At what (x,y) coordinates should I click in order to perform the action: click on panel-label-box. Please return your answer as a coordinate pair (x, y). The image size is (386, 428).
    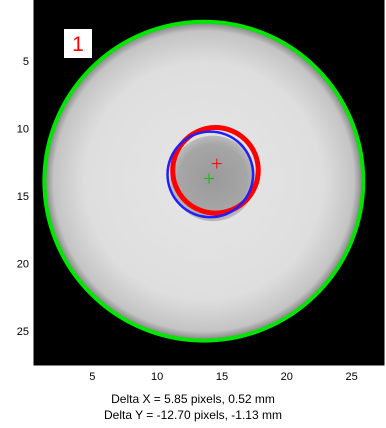
    Looking at the image, I should click on (78, 43).